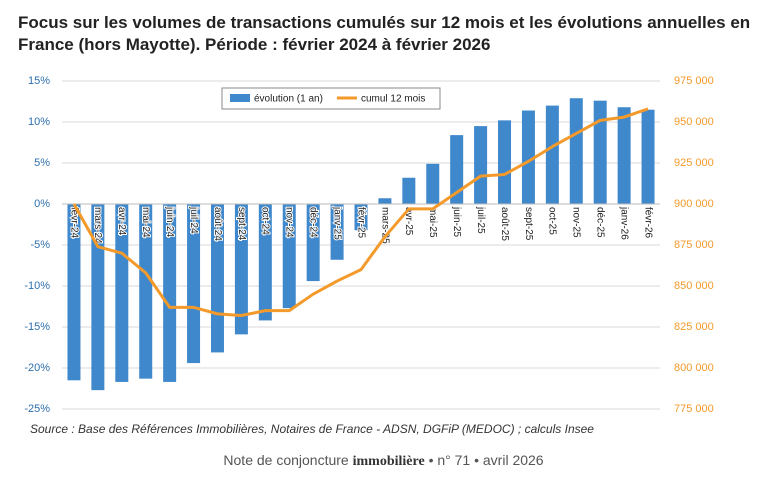  Describe the element at coordinates (313, 222) in the screenshot. I see `x-tick-label: déc-24` at that location.